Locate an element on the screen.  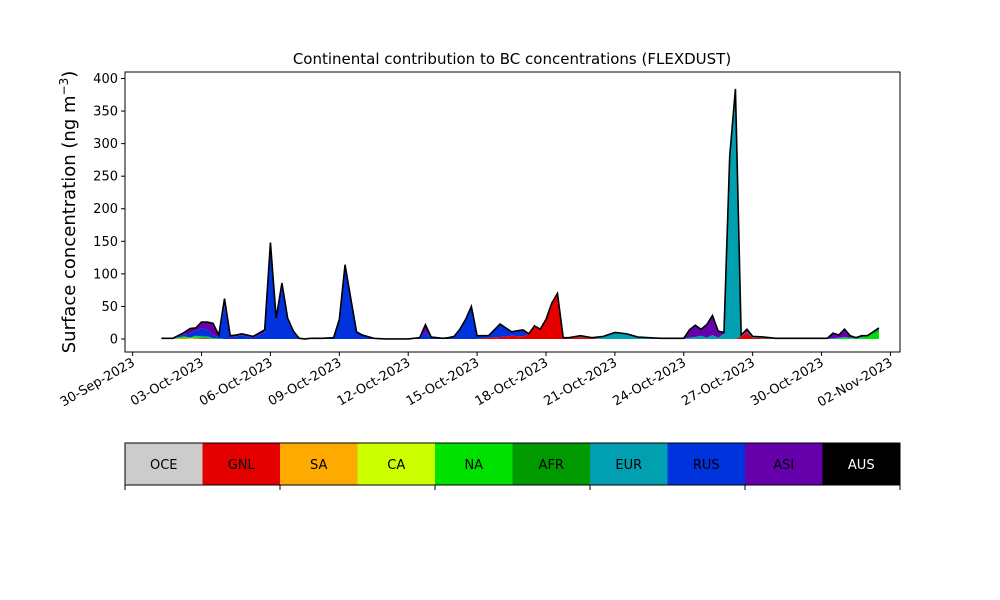
legend-swatch-aus is located at coordinates (861, 464).